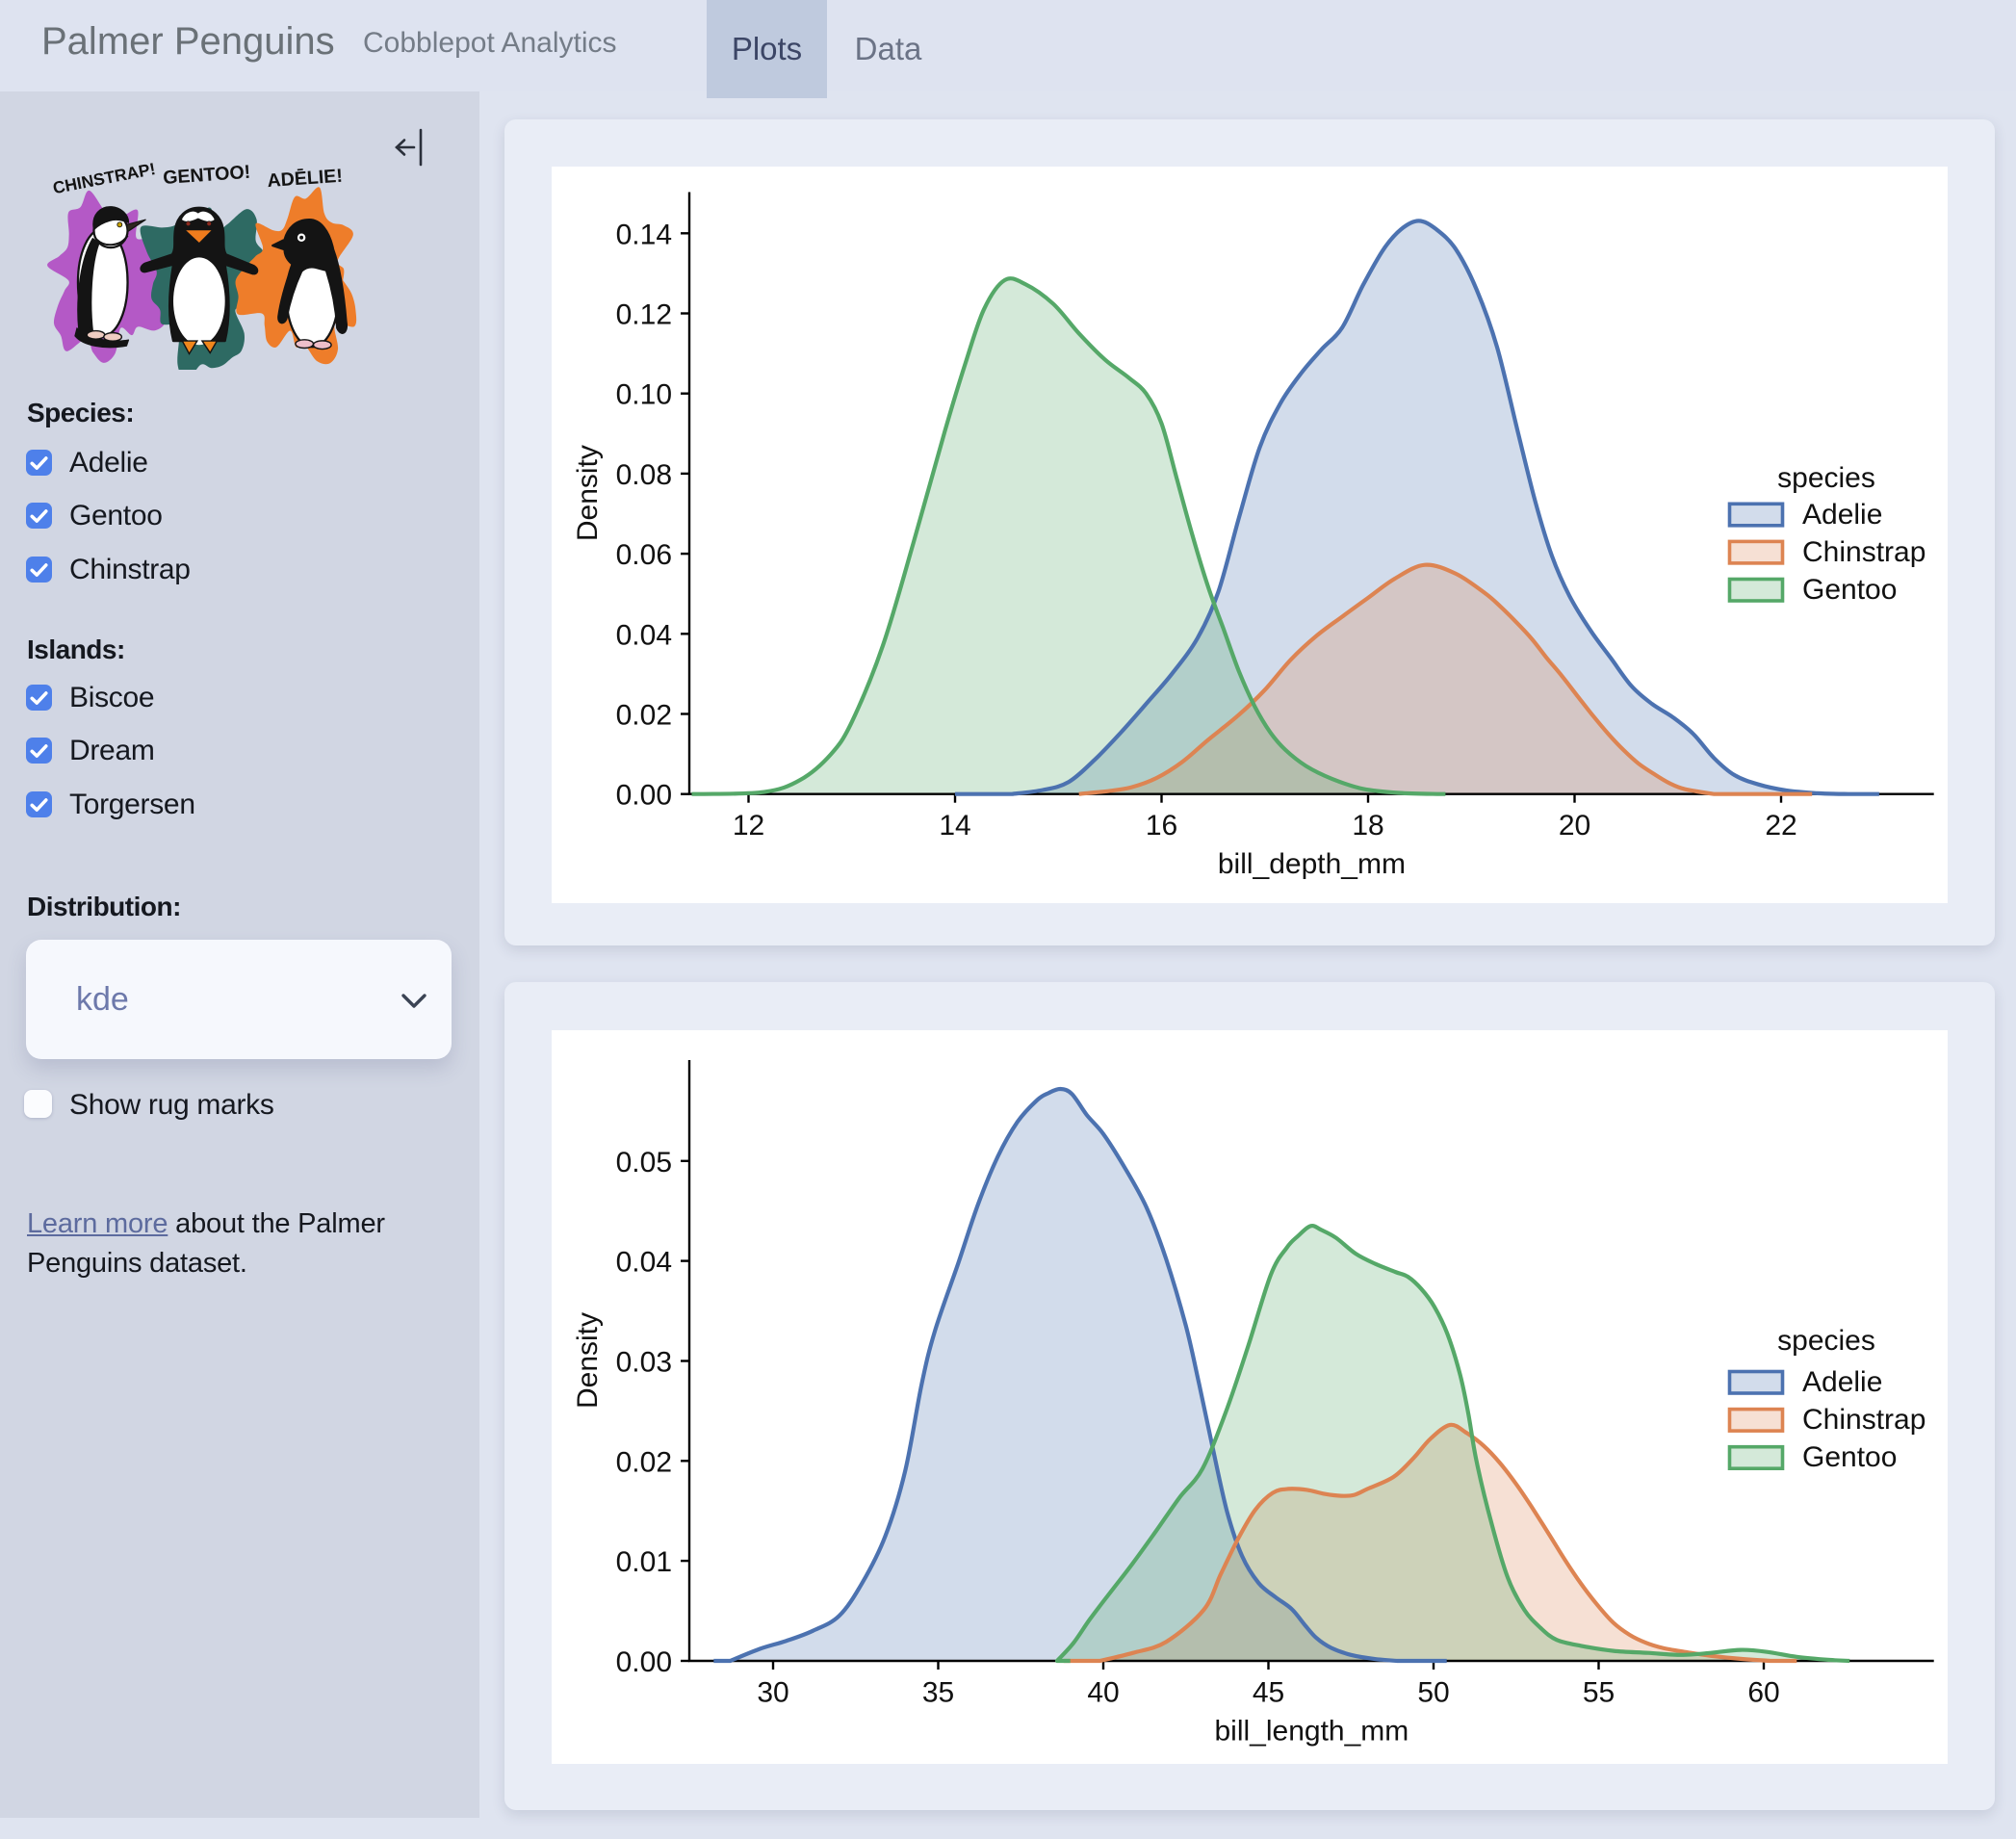 The width and height of the screenshot is (2016, 1839). Describe the element at coordinates (644, 475) in the screenshot. I see `svg-text: 0.08` at that location.